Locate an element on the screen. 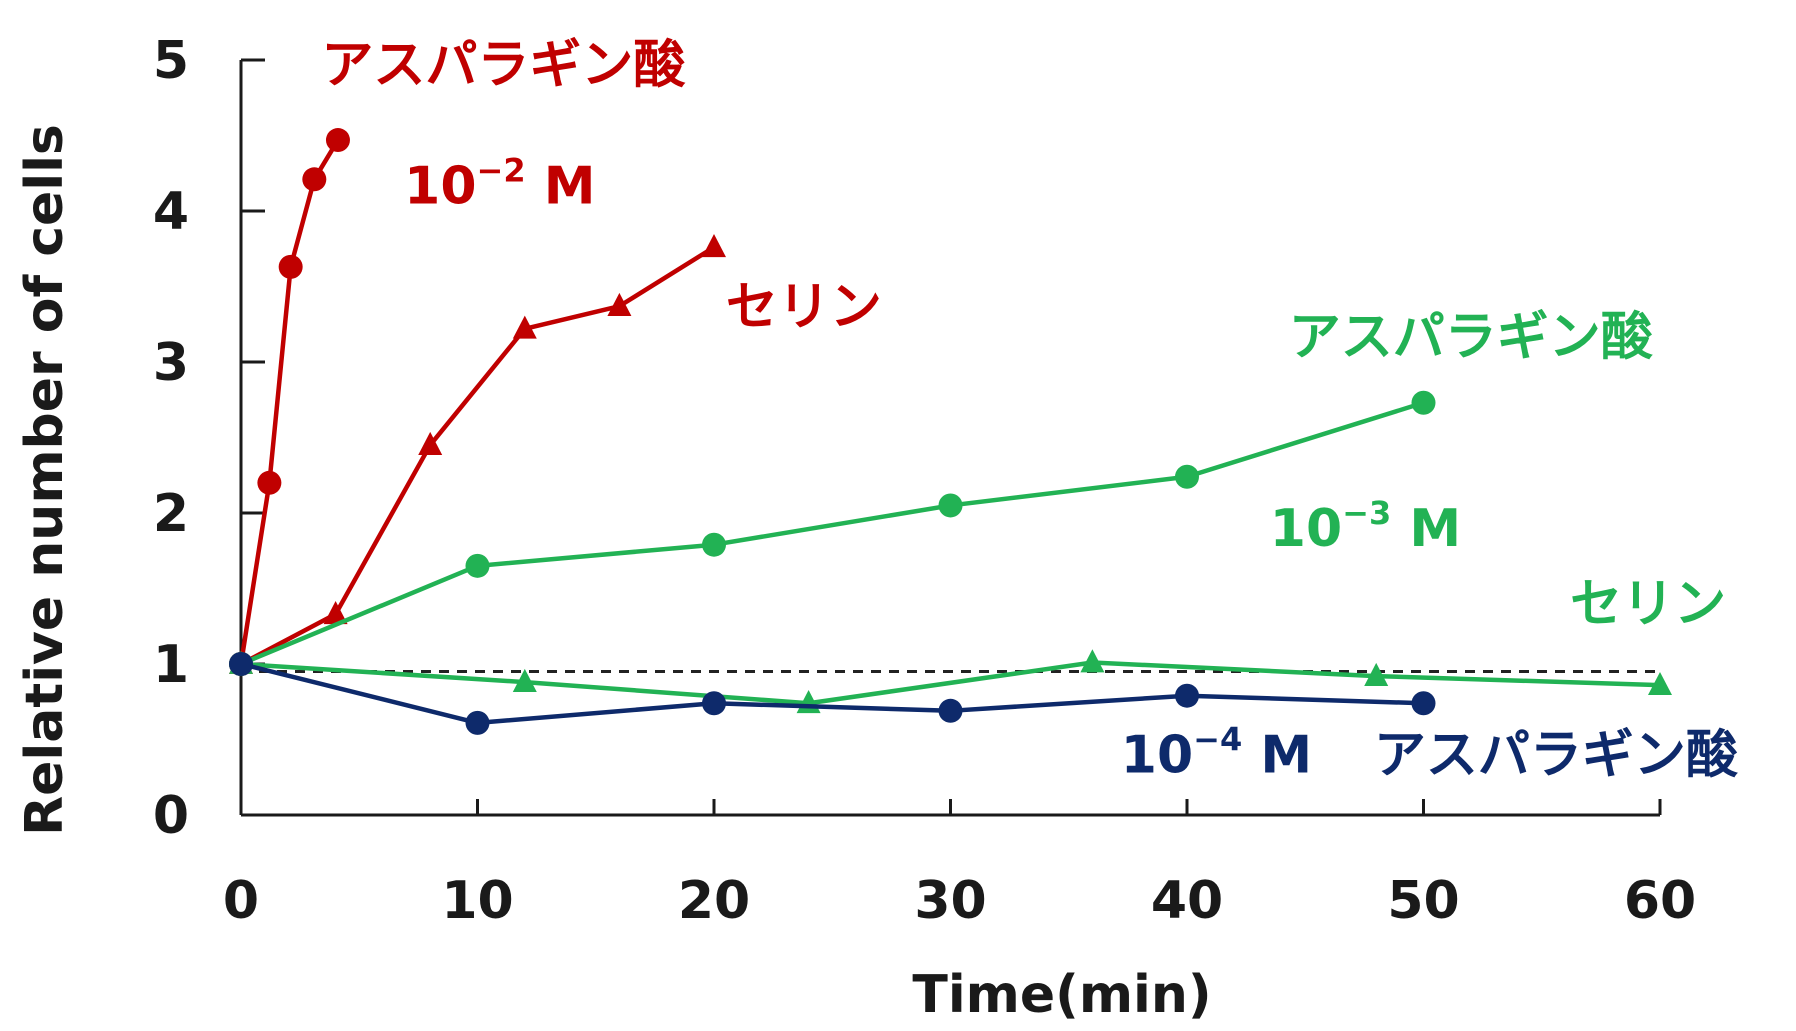 The image size is (1796, 1031). y-tick-label: 2 is located at coordinates (171, 514).